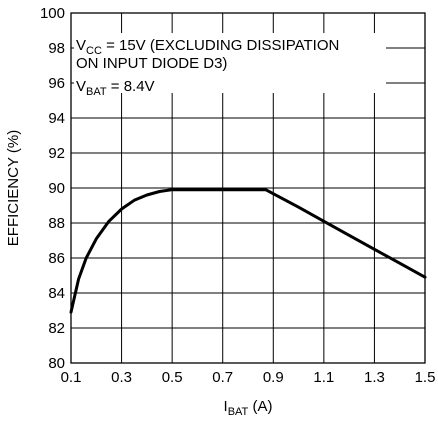  Describe the element at coordinates (52, 13) in the screenshot. I see `y-tick-label: 100` at that location.